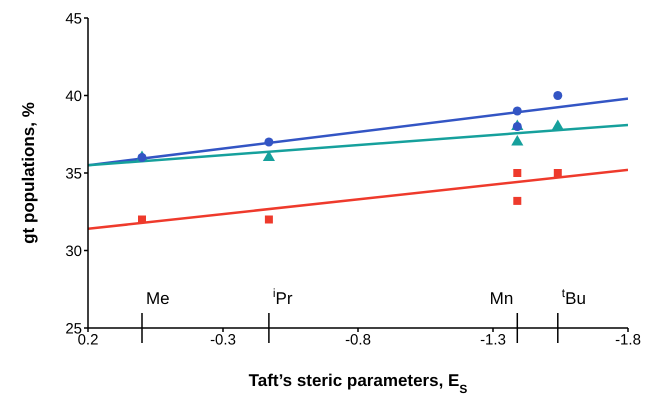  Describe the element at coordinates (358, 340) in the screenshot. I see `x-tick-label: -0.8` at that location.